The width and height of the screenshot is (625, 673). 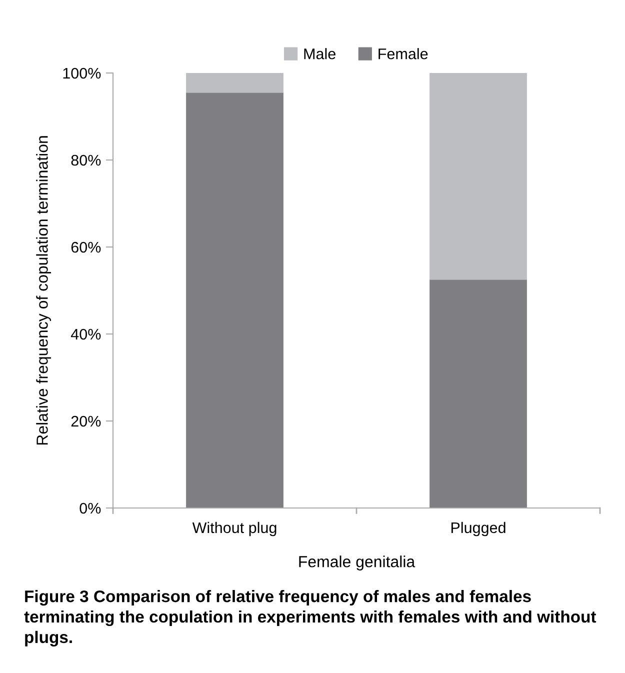 I want to click on caption: Figure 3 Comparison of relative frequency of males and females terminating the copulation in experiments with females with and without plugs., so click(x=310, y=618).